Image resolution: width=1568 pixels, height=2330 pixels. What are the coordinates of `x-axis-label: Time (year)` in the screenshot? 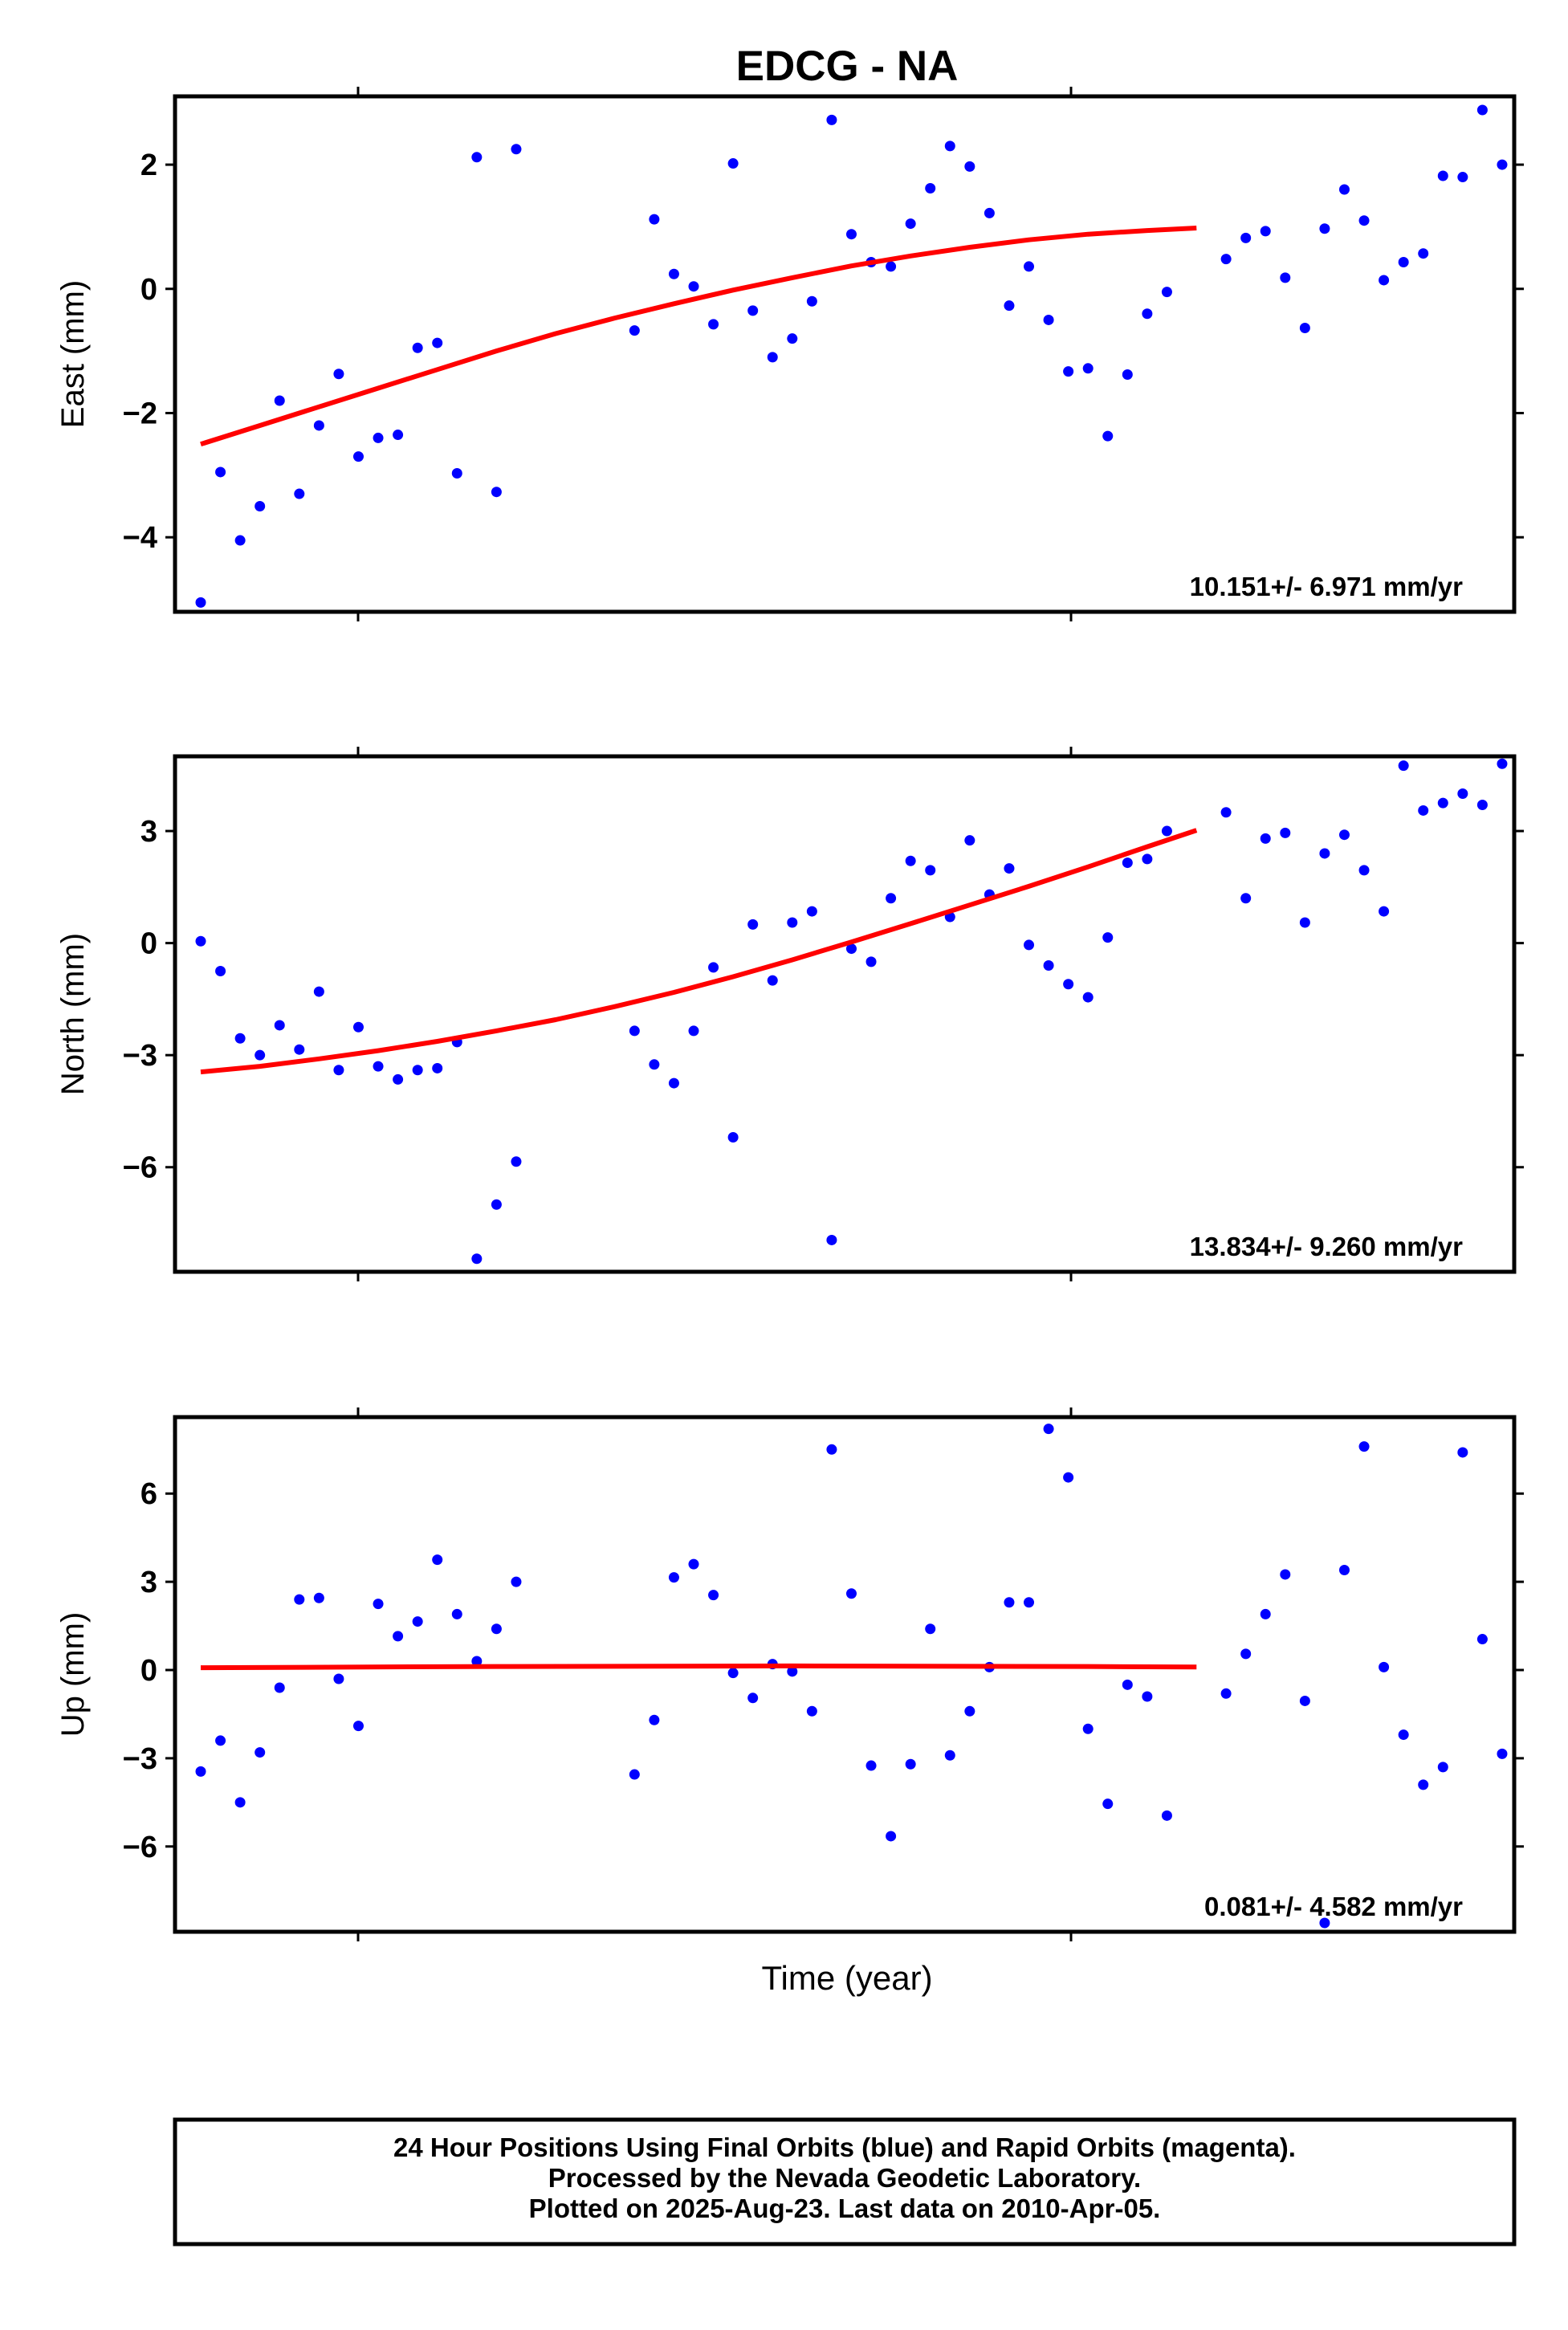 It's located at (846, 1978).